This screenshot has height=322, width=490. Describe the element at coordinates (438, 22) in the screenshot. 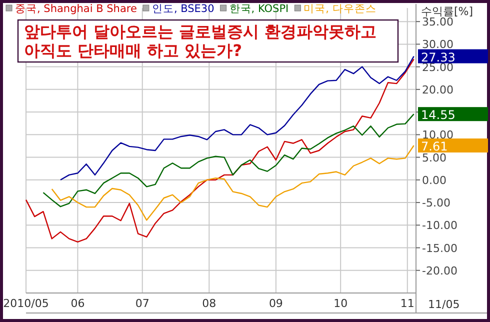

I see `y-tick-label: 35.00` at that location.